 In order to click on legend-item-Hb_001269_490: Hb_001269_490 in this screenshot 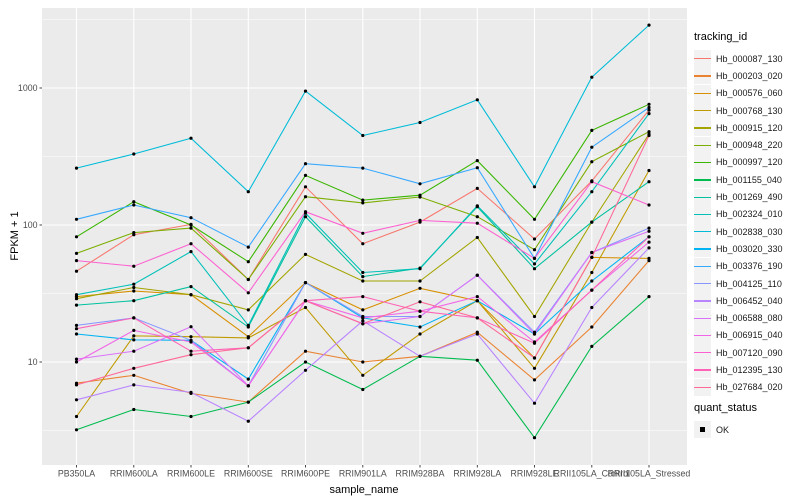, I will do `click(738, 197)`.